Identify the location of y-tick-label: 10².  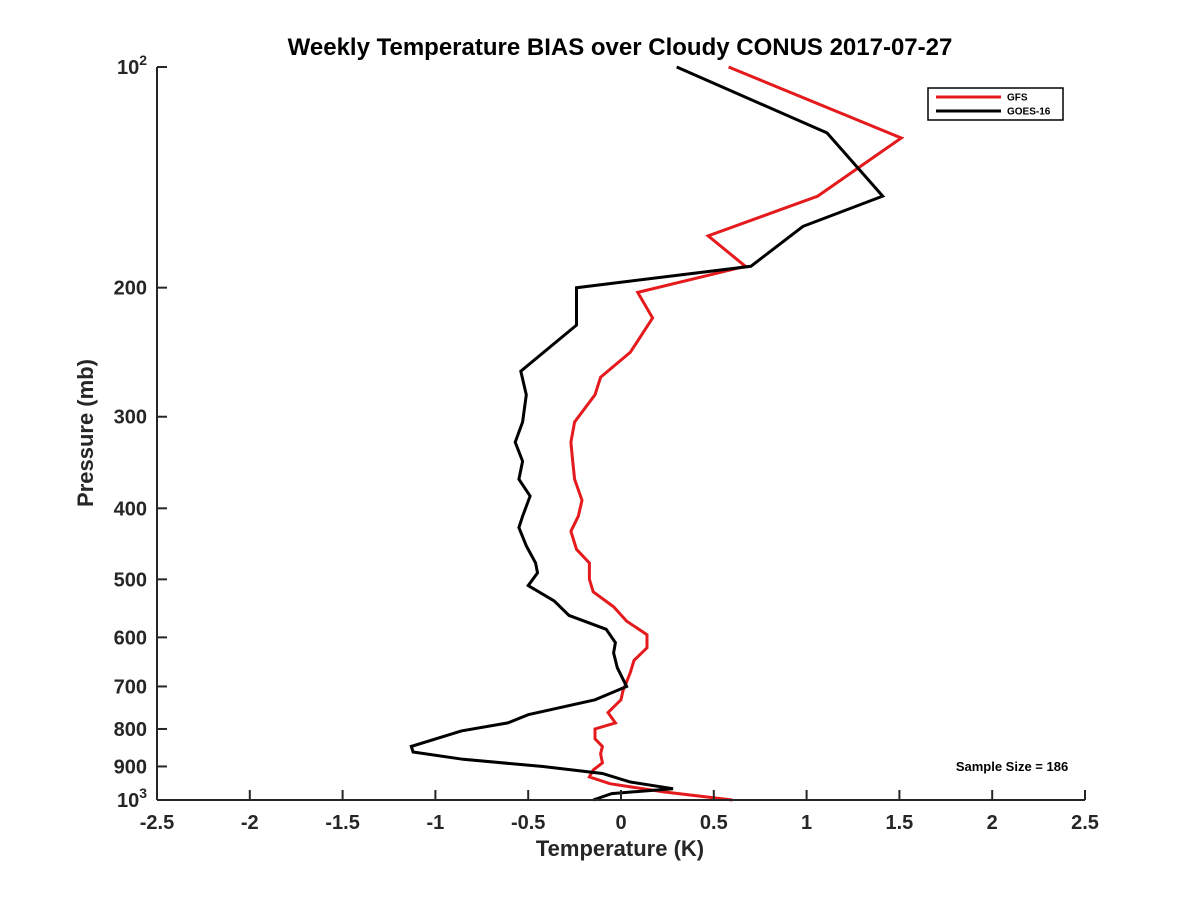
(132, 65).